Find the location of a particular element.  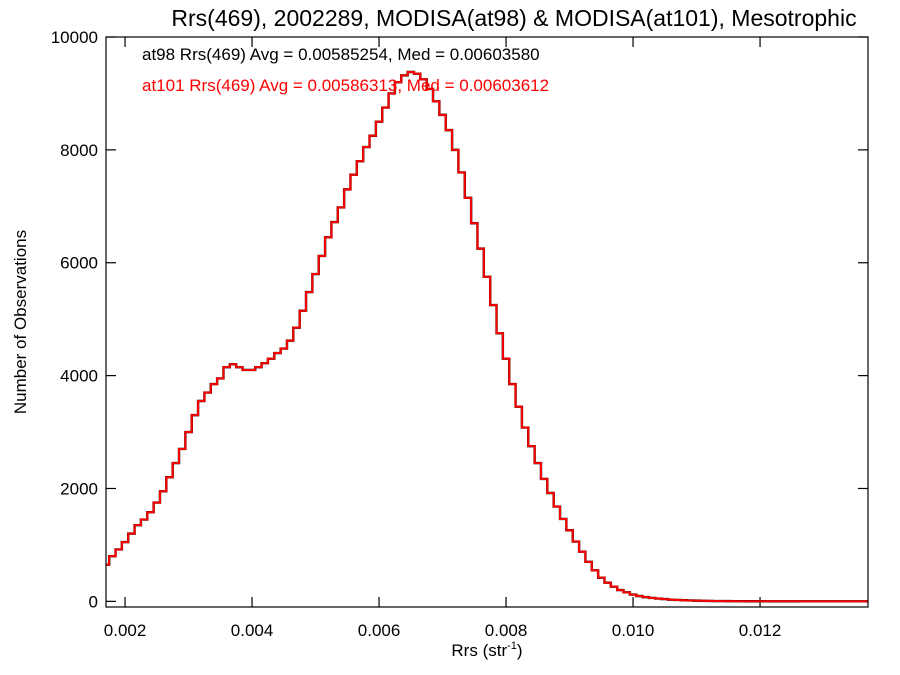

y-tick-label: 6000 is located at coordinates (79, 263).